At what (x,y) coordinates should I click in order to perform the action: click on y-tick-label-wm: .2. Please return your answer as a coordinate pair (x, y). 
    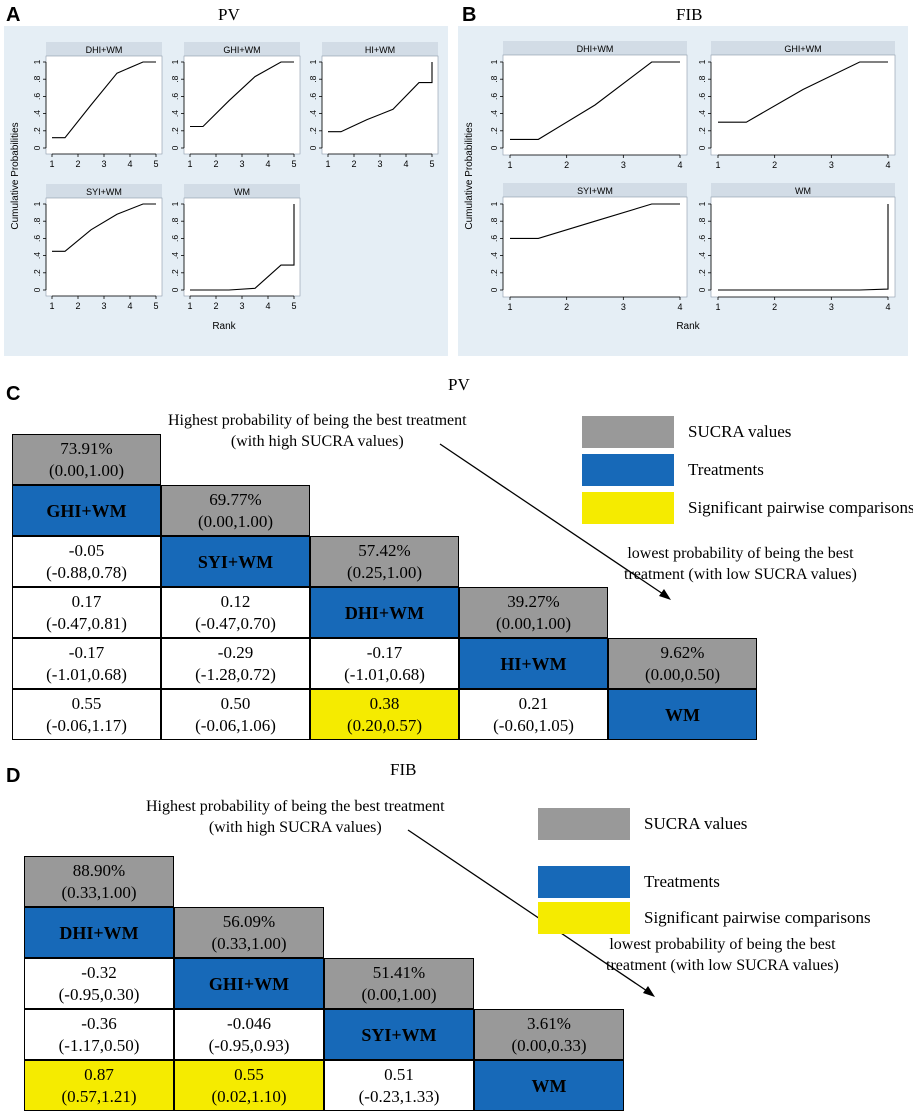
    Looking at the image, I should click on (175, 272).